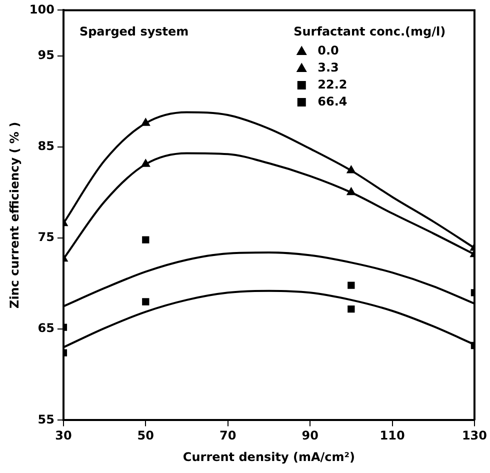 The height and width of the screenshot is (473, 490). Describe the element at coordinates (41, 9) in the screenshot. I see `y-tick-label: 100` at that location.